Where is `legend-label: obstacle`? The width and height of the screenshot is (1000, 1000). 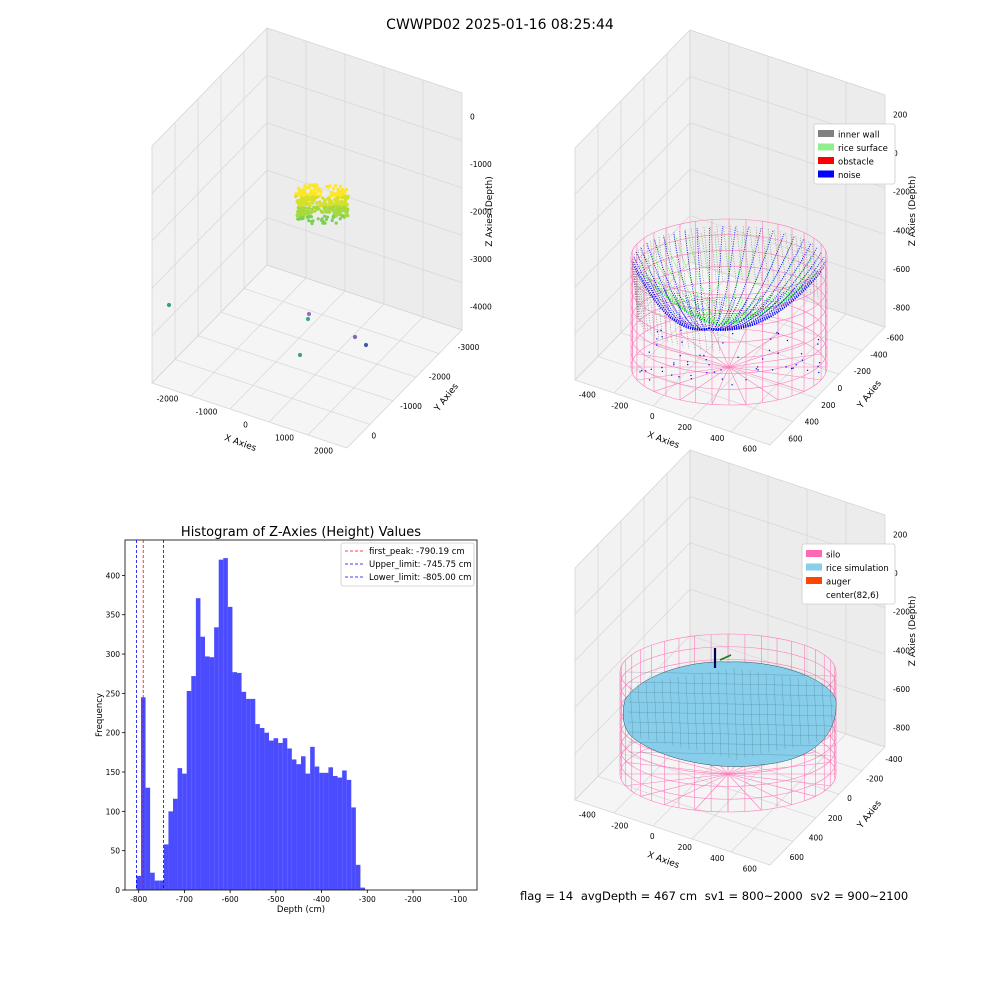 legend-label: obstacle is located at coordinates (856, 163).